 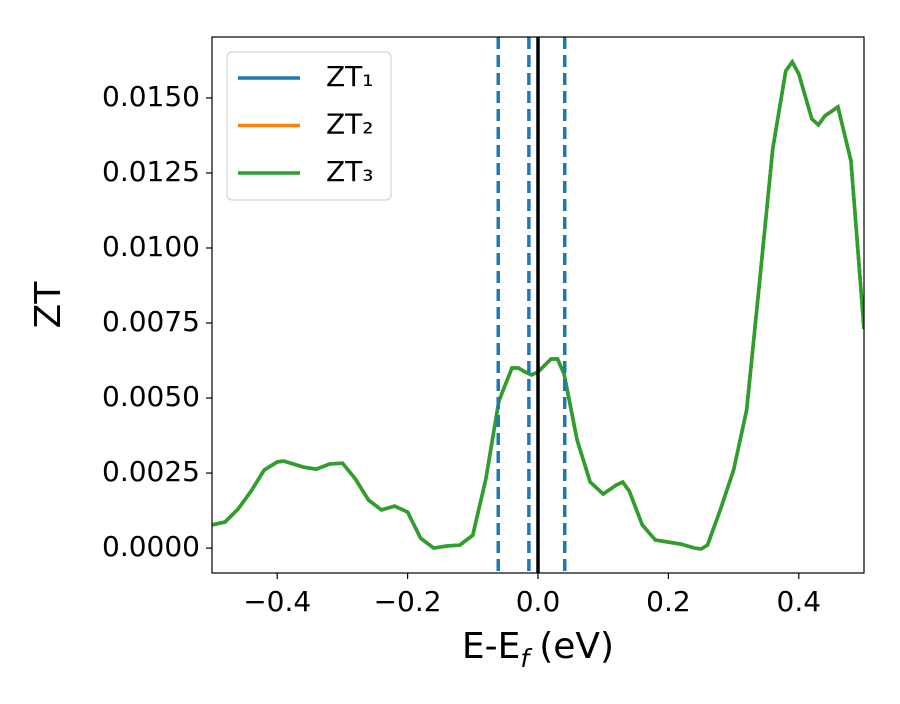 I want to click on x-tick-label: −0.2, so click(x=408, y=601).